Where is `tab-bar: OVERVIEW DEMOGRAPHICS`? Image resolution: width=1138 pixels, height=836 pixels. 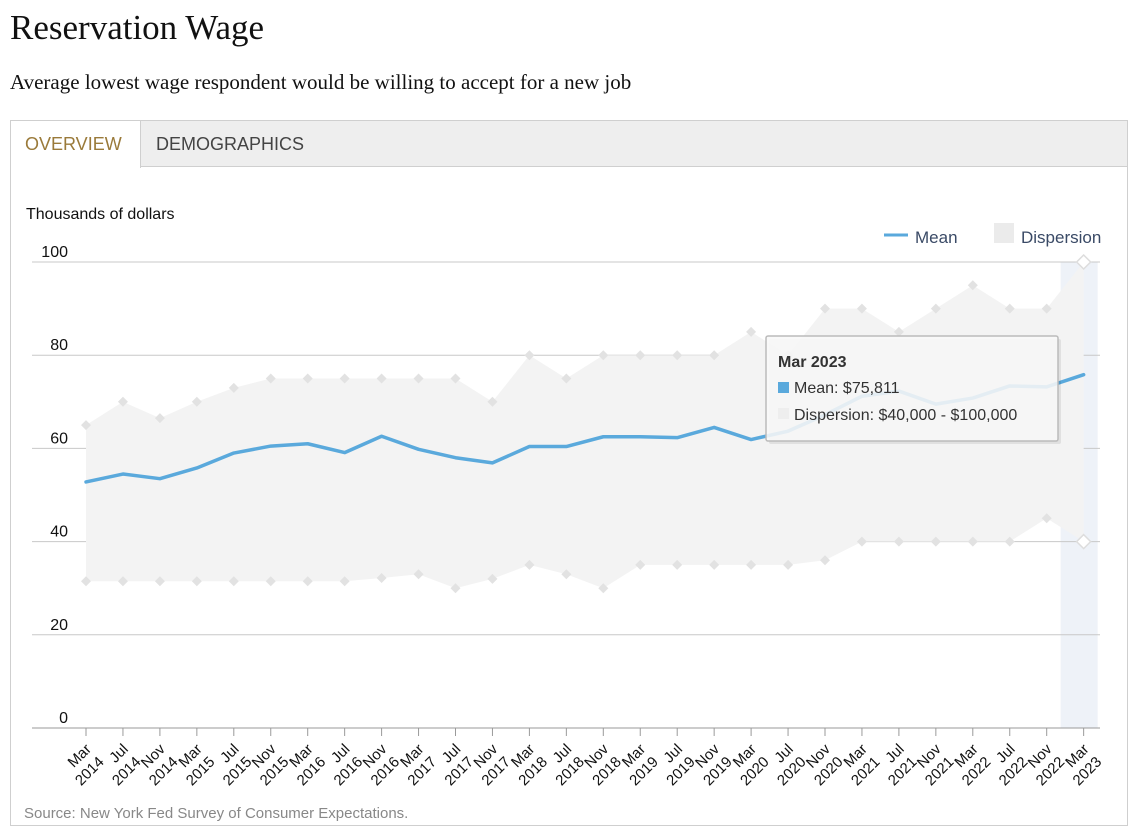 tab-bar: OVERVIEW DEMOGRAPHICS is located at coordinates (569, 144).